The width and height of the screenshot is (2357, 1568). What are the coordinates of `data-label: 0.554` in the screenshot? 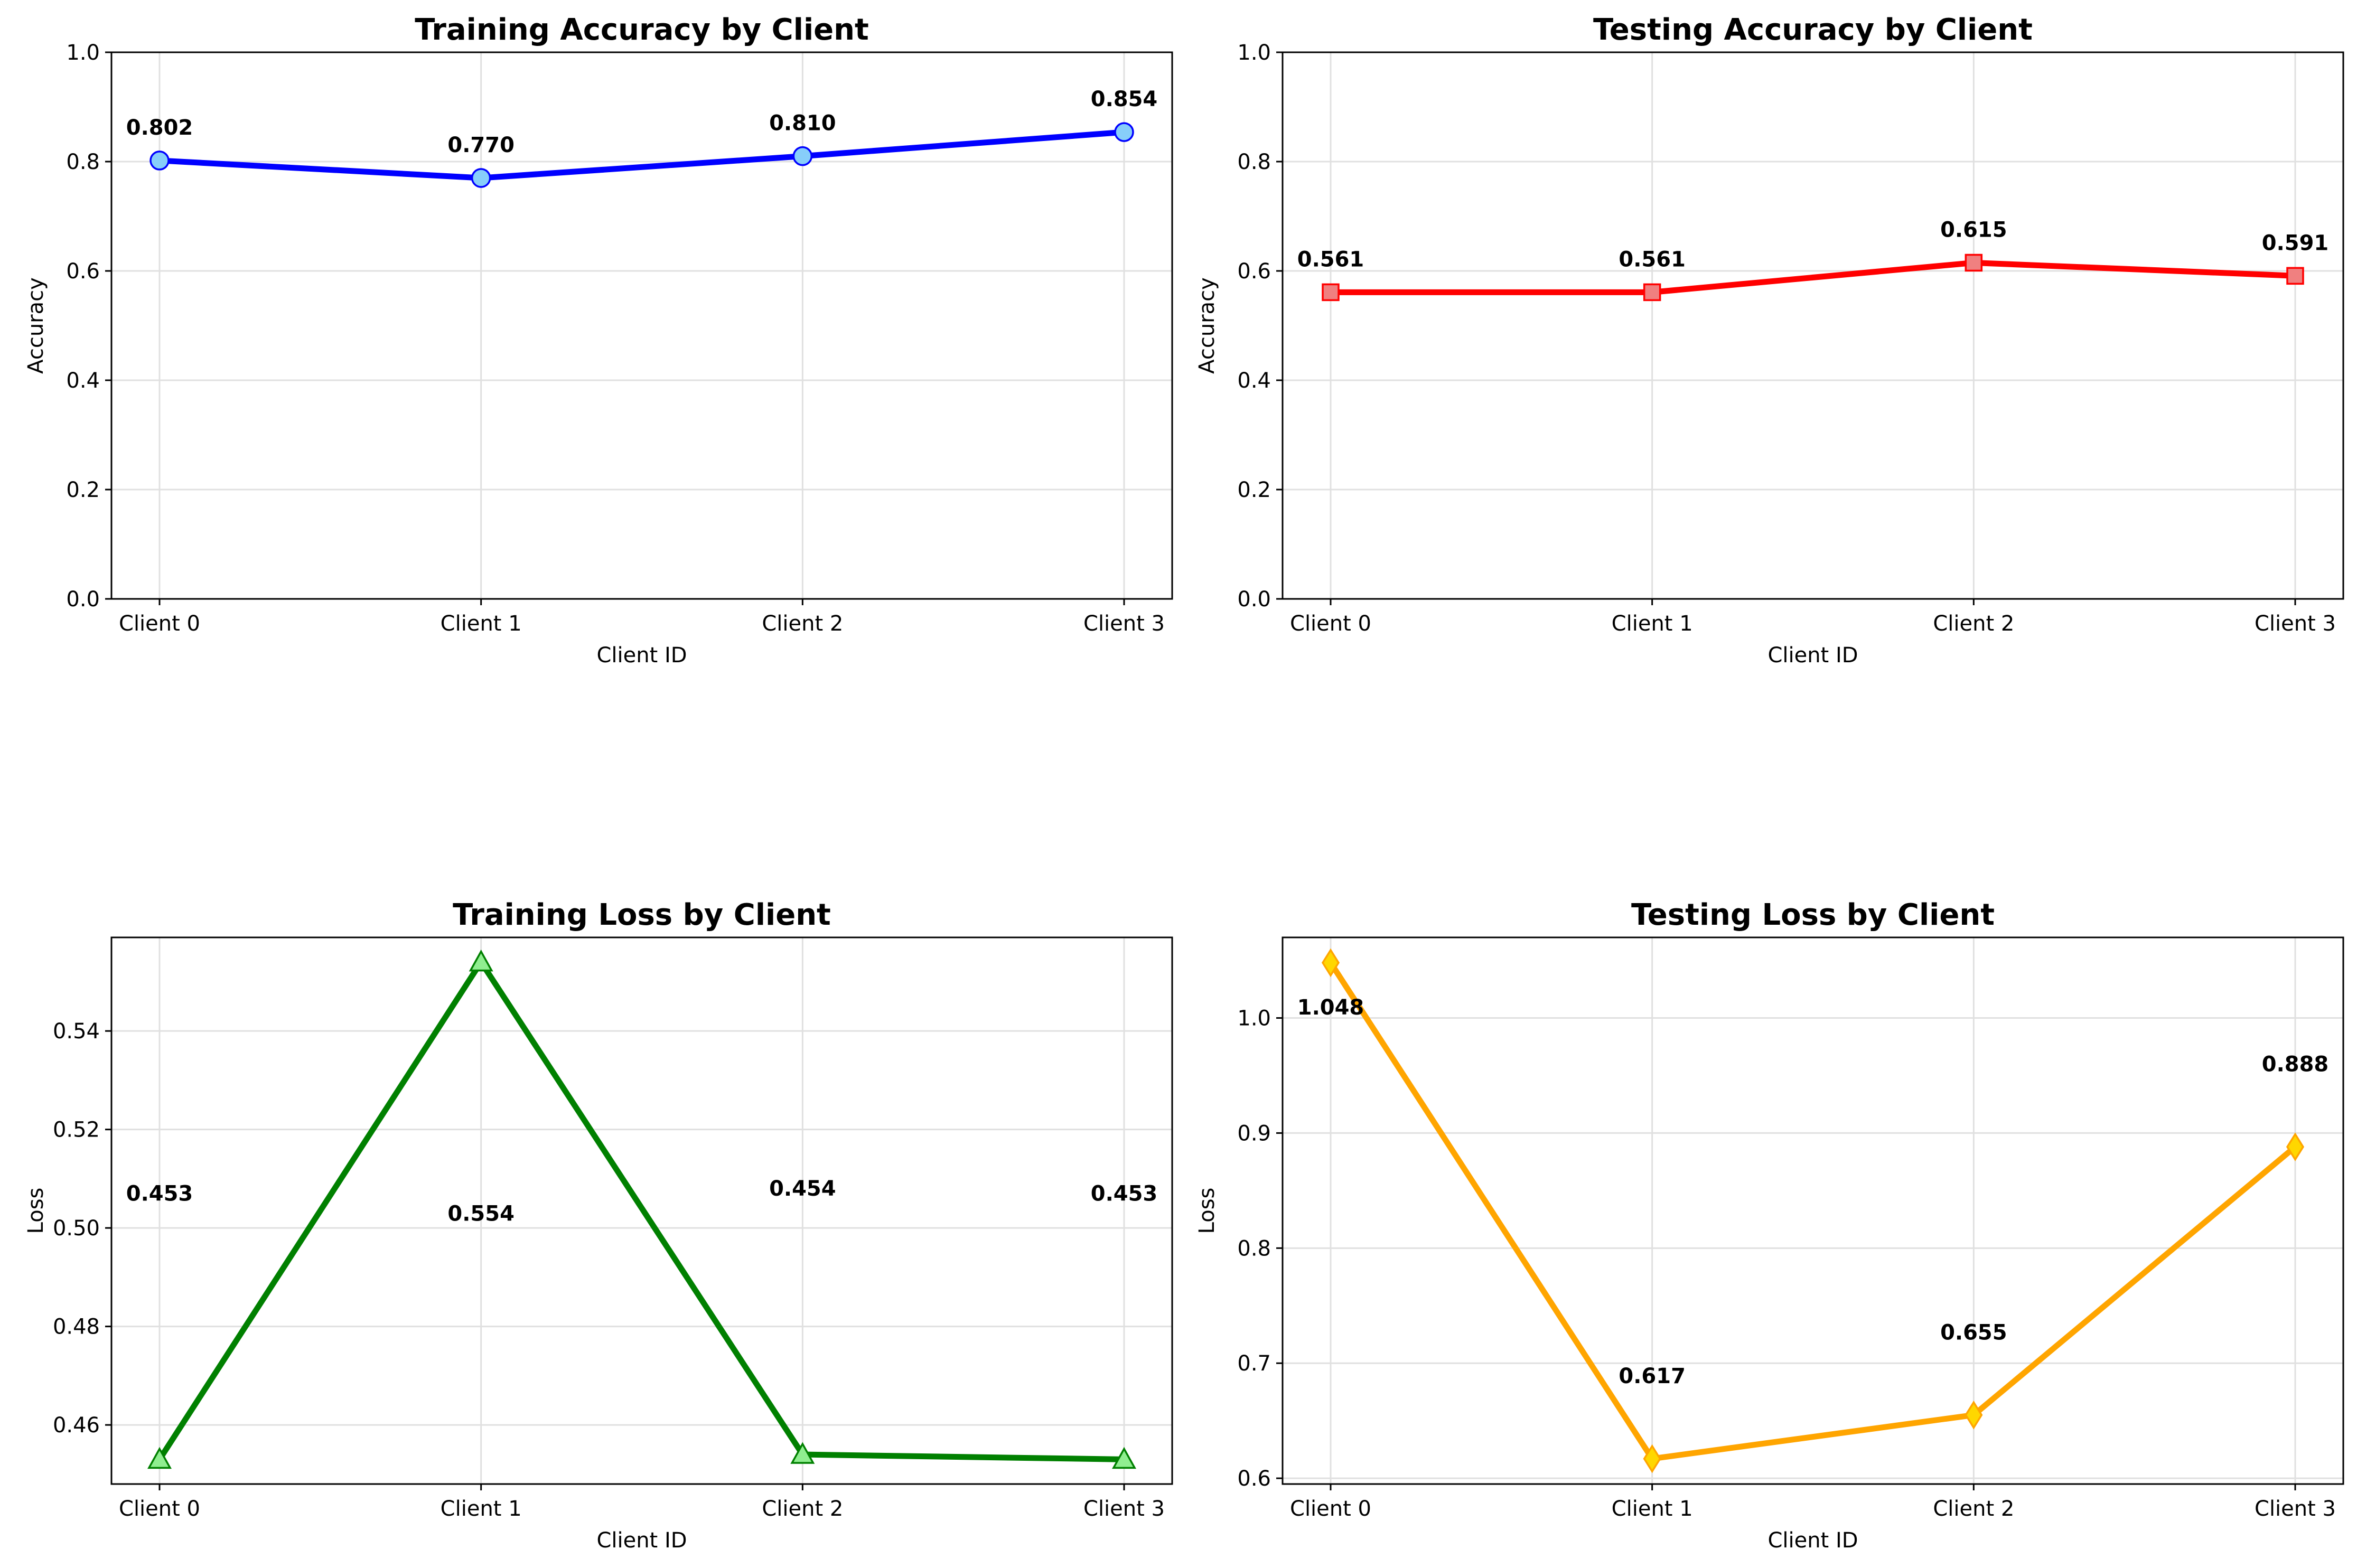 It's located at (481, 1214).